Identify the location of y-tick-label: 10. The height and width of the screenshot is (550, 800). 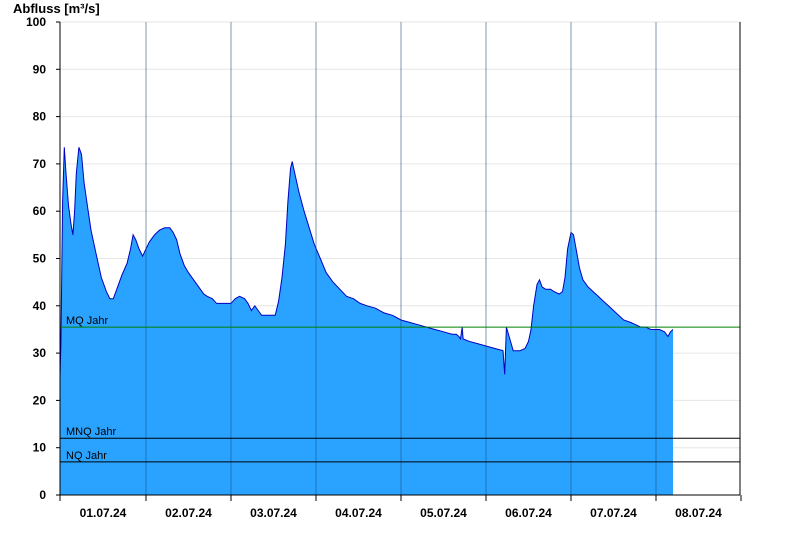
(40, 448).